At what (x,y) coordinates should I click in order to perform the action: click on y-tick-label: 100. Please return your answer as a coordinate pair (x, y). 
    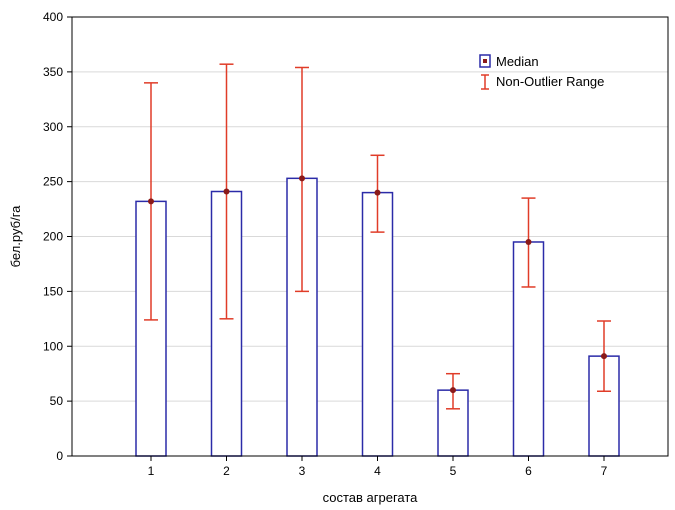
    Looking at the image, I should click on (53, 346).